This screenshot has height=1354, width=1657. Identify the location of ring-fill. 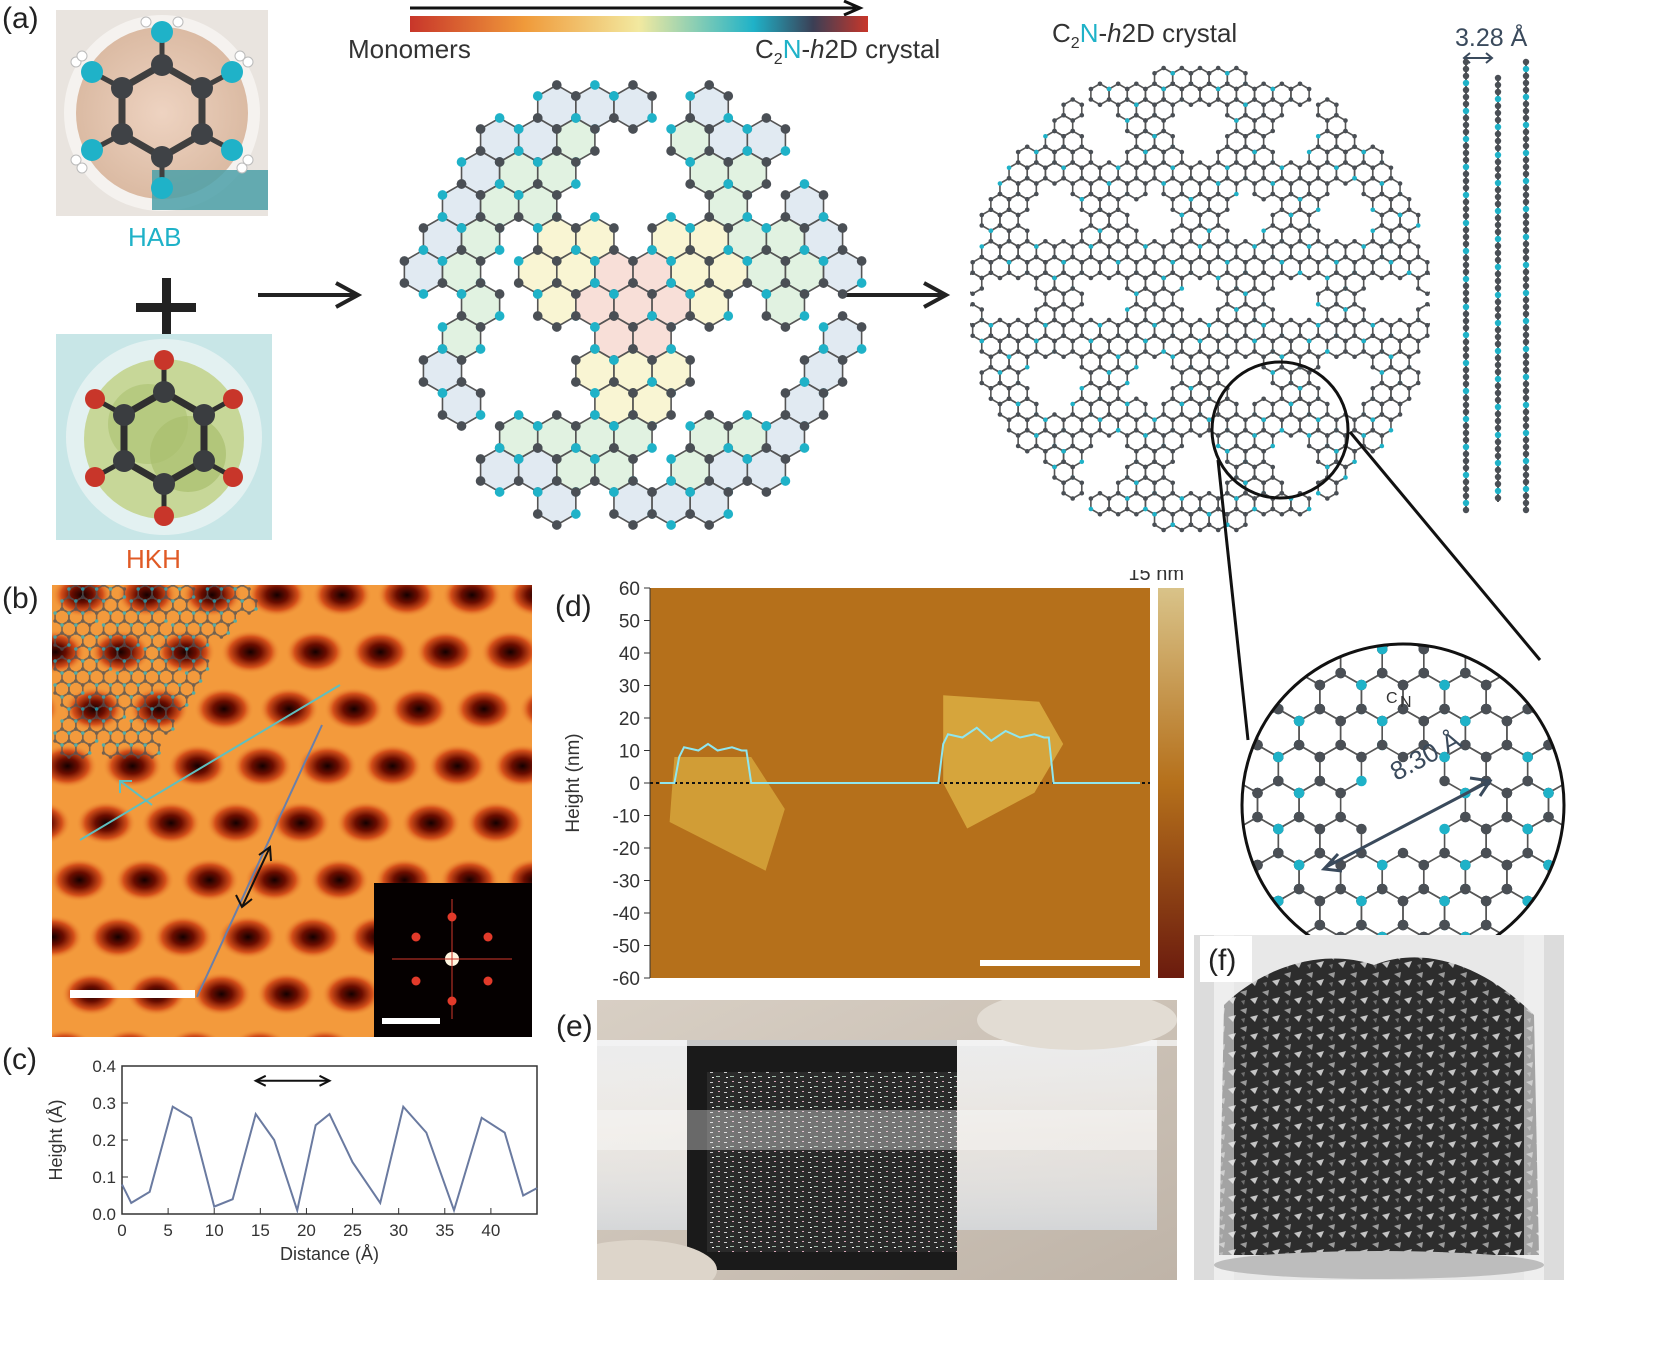
(766, 470).